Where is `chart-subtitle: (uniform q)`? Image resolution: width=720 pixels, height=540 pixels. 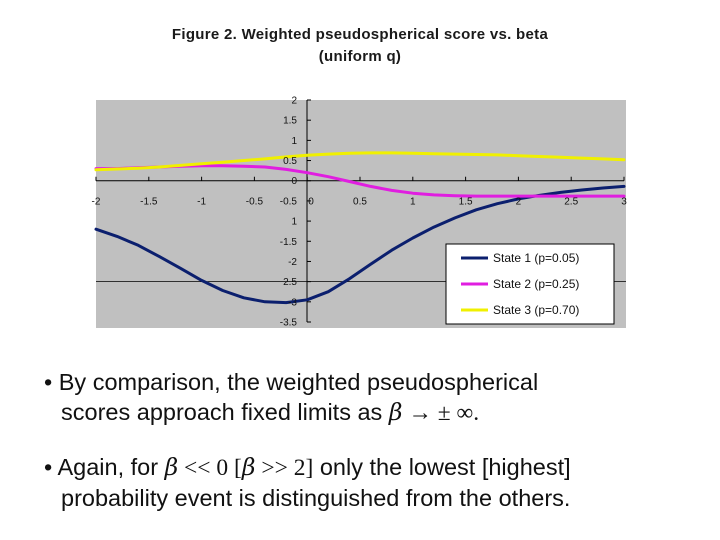 chart-subtitle: (uniform q) is located at coordinates (360, 56).